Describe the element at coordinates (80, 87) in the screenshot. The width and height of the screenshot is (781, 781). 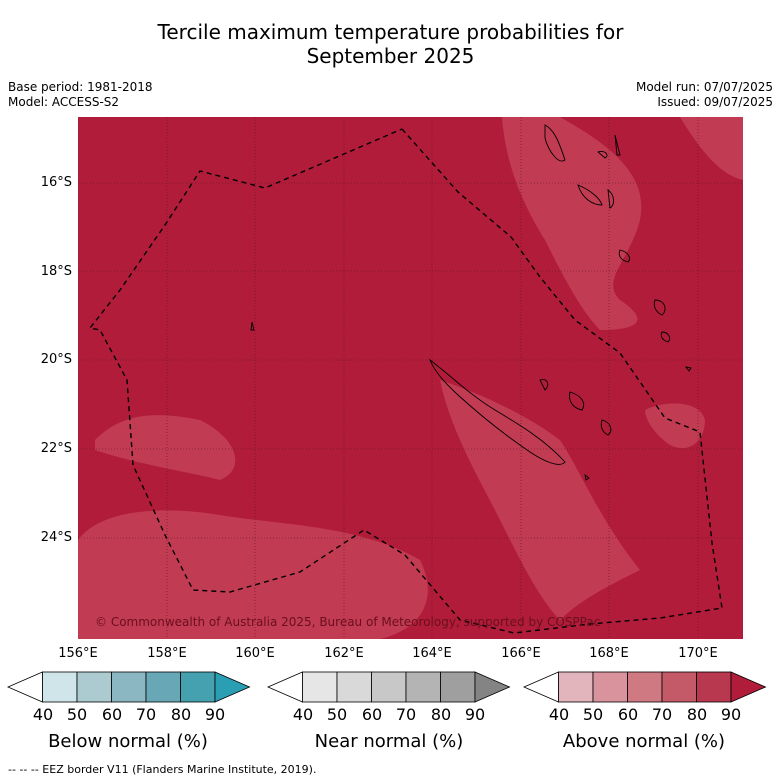
I see `base-period: Base period: 1981-2018` at that location.